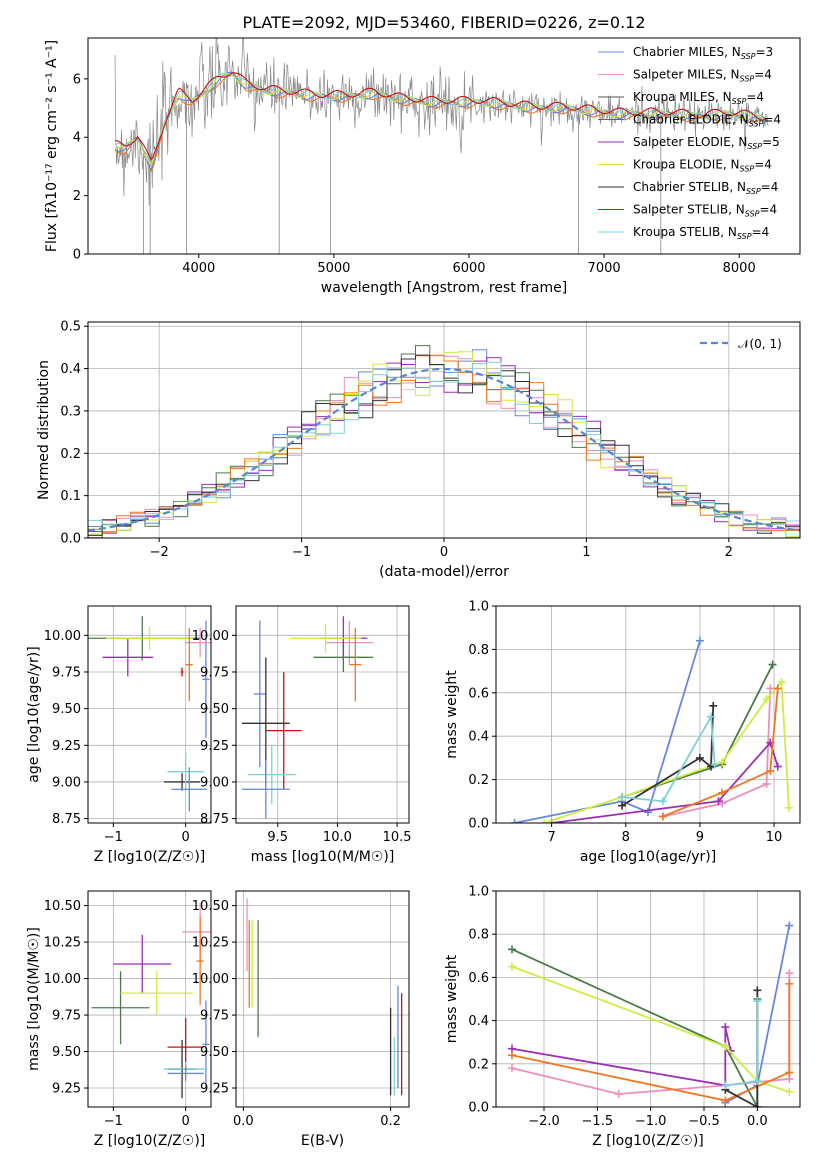 This screenshot has height=1170, width=819. What do you see at coordinates (198, 268) in the screenshot?
I see `x-tick-label: 4000` at bounding box center [198, 268].